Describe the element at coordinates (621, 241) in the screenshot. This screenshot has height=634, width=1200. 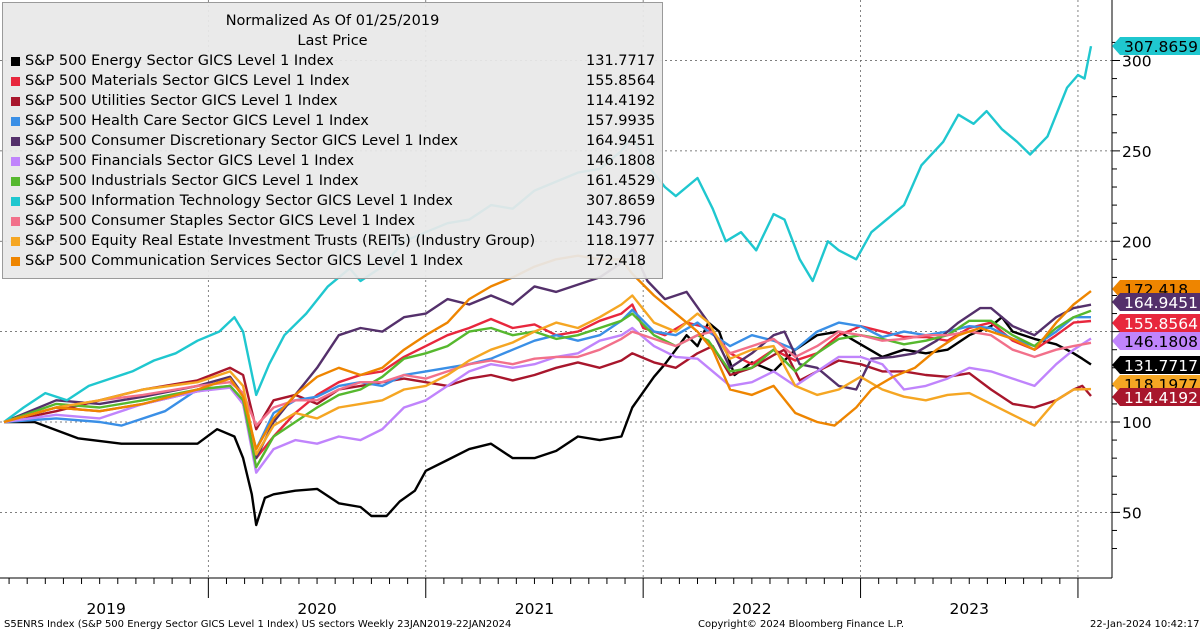
I see `legend-last-value: 118.1977` at that location.